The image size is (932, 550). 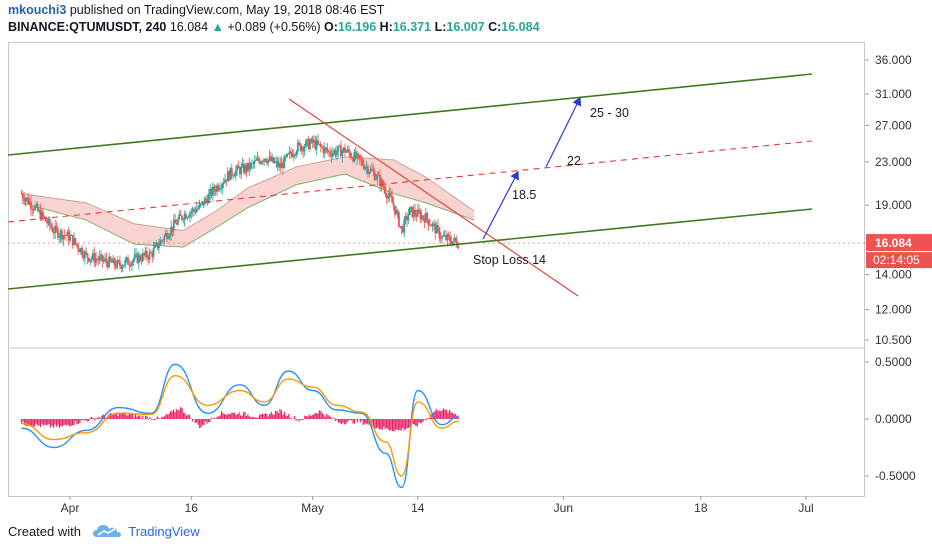 I want to click on author-link: mkouchi3, so click(x=37, y=10).